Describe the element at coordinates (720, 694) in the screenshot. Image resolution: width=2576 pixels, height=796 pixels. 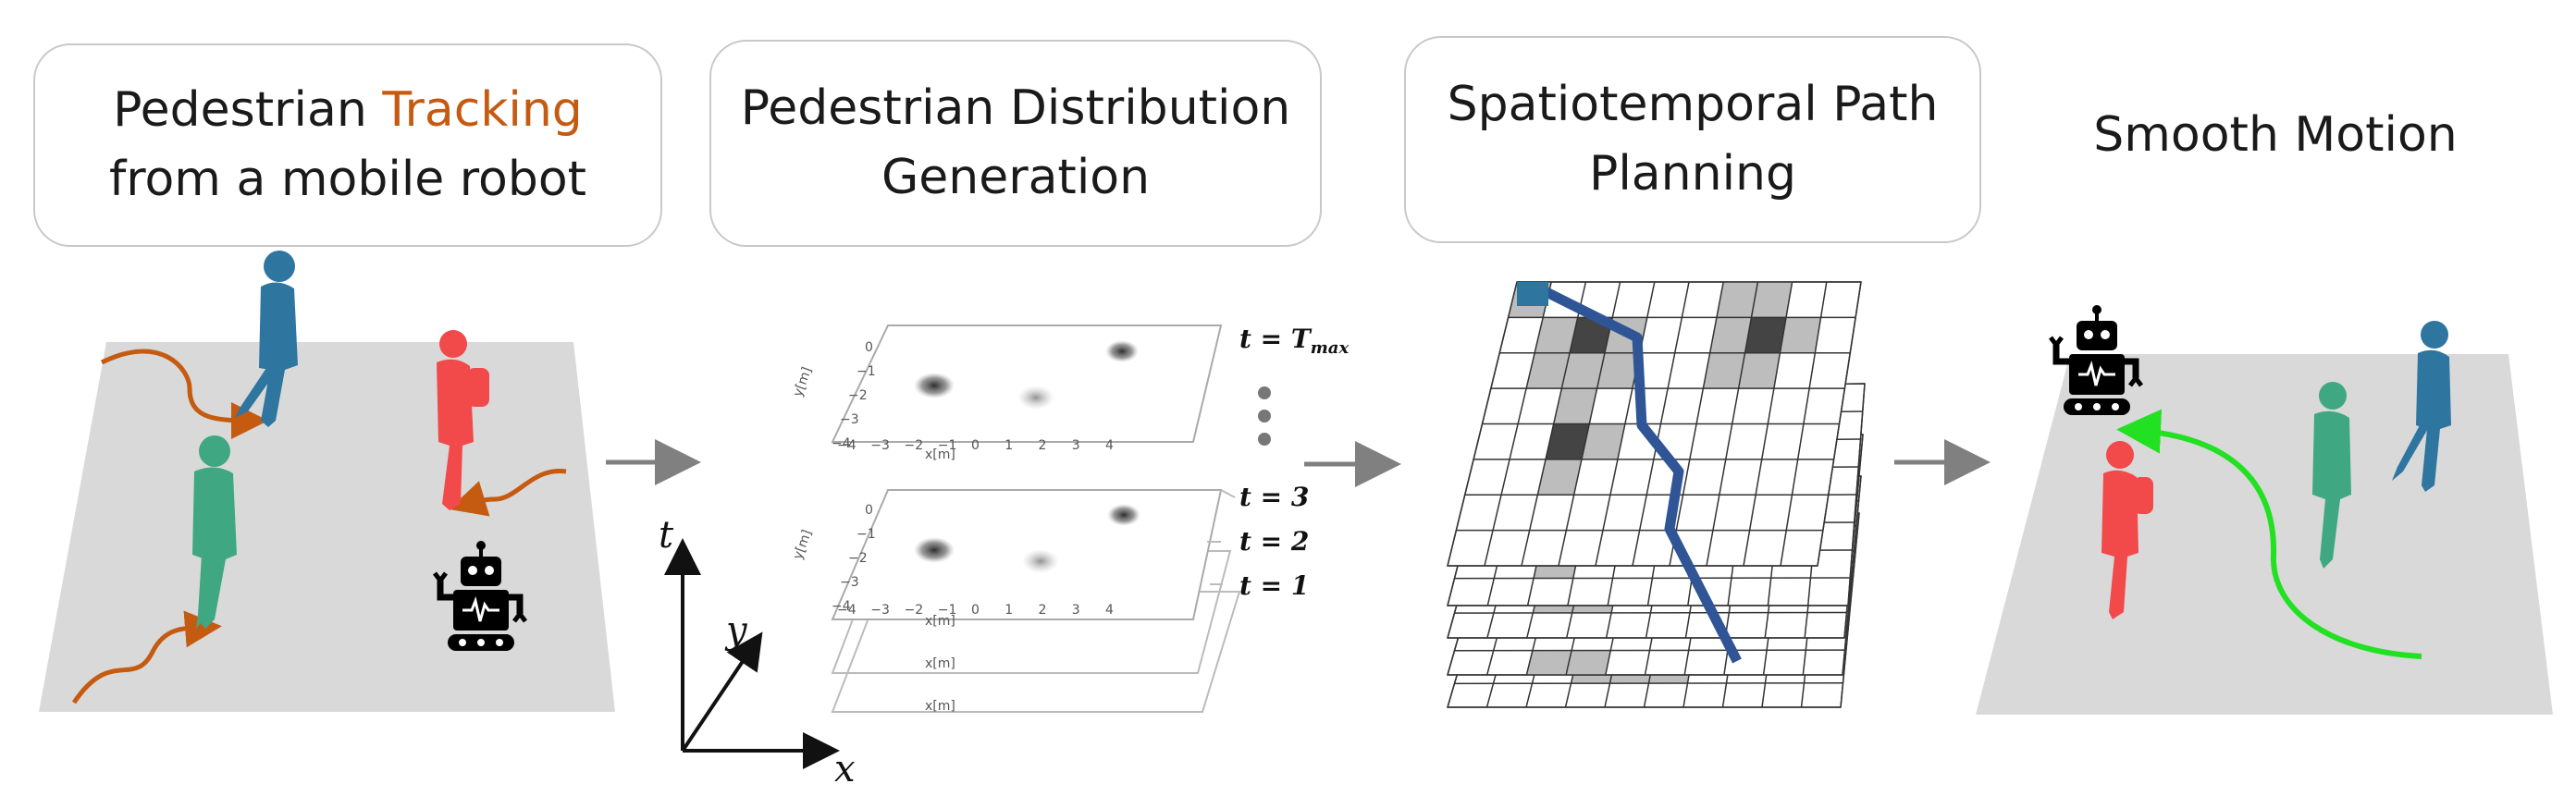
I see `y-axis` at that location.